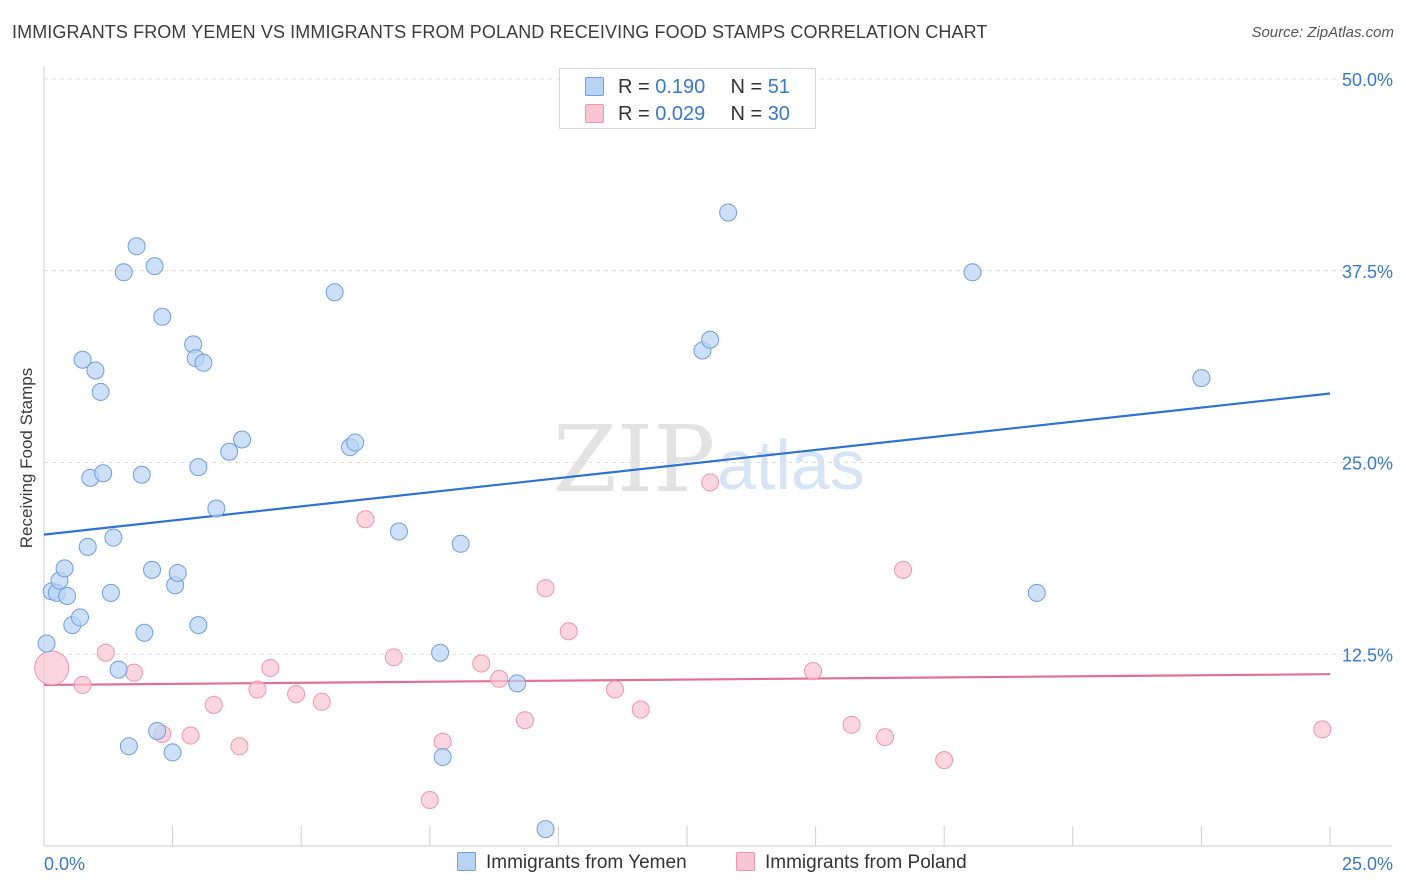 The image size is (1406, 892). What do you see at coordinates (791, 465) in the screenshot?
I see `watermark-atlas: atlas` at bounding box center [791, 465].